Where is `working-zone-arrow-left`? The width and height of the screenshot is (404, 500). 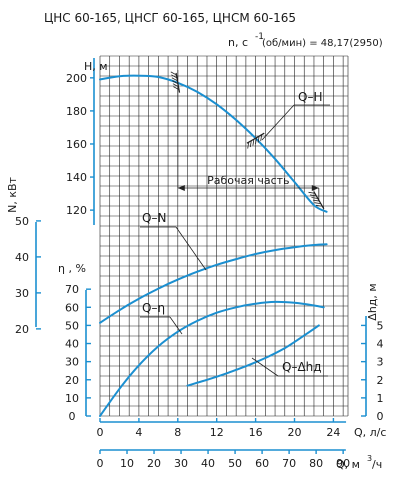
working-zone-arrow-left is located at coordinates (181, 188).